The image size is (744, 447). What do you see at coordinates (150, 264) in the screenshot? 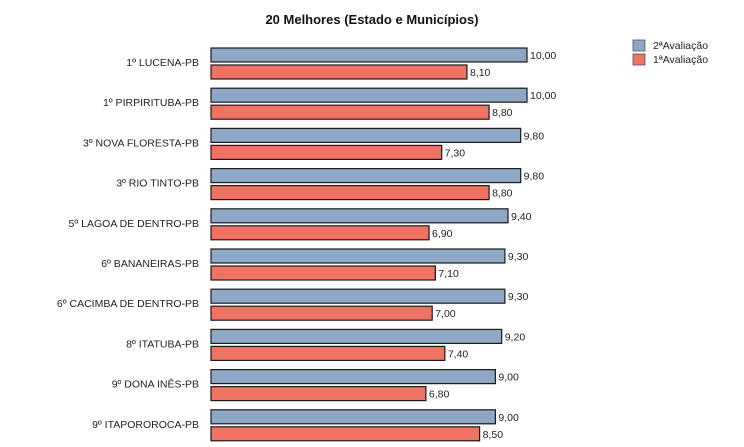
I see `category-label: 6º BANANEIRAS-PB` at bounding box center [150, 264].